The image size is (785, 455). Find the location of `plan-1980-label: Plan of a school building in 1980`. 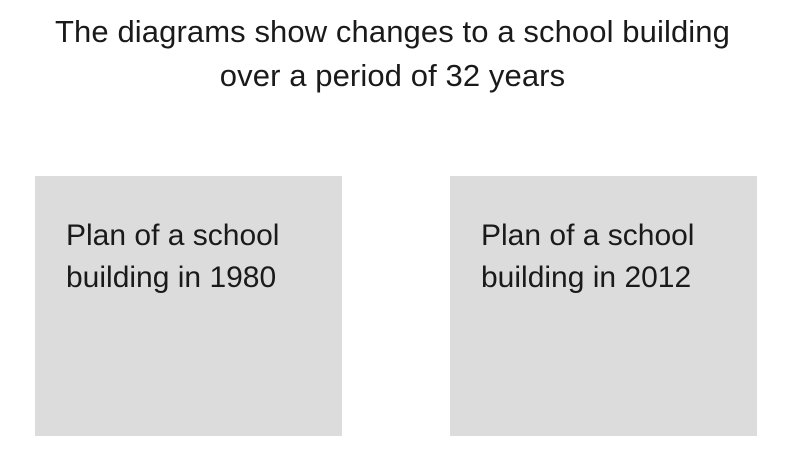

plan-1980-label: Plan of a school building in 1980 is located at coordinates (172, 257).